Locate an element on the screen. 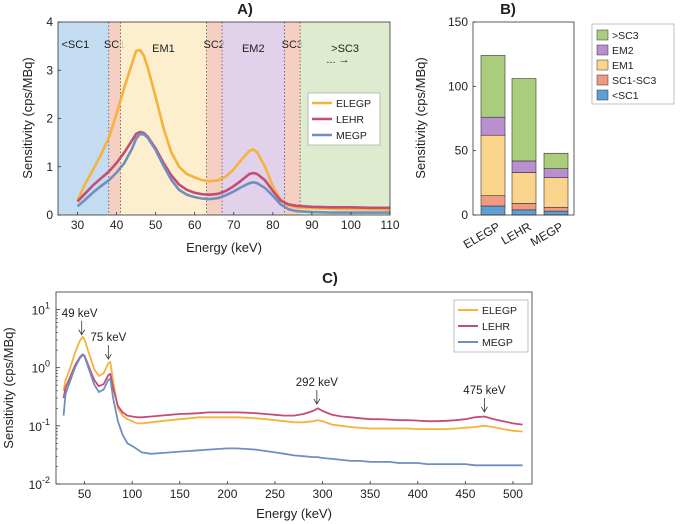 This screenshot has width=685, height=524. panel-a-series-lehr is located at coordinates (233, 170).